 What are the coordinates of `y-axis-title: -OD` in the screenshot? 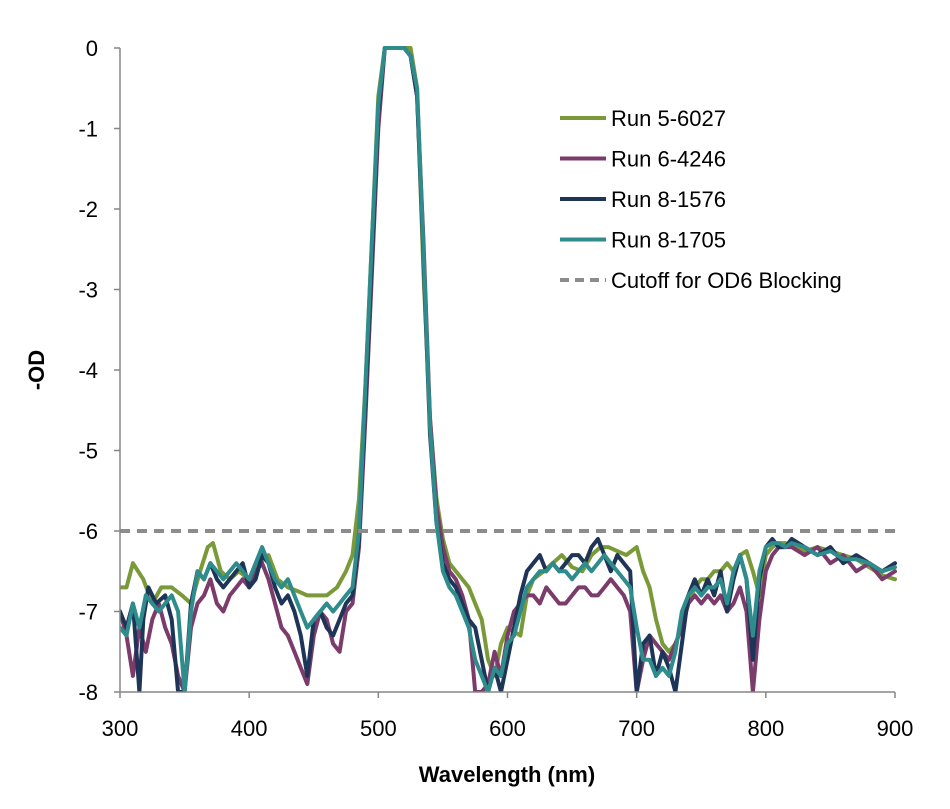 It's located at (36, 370).